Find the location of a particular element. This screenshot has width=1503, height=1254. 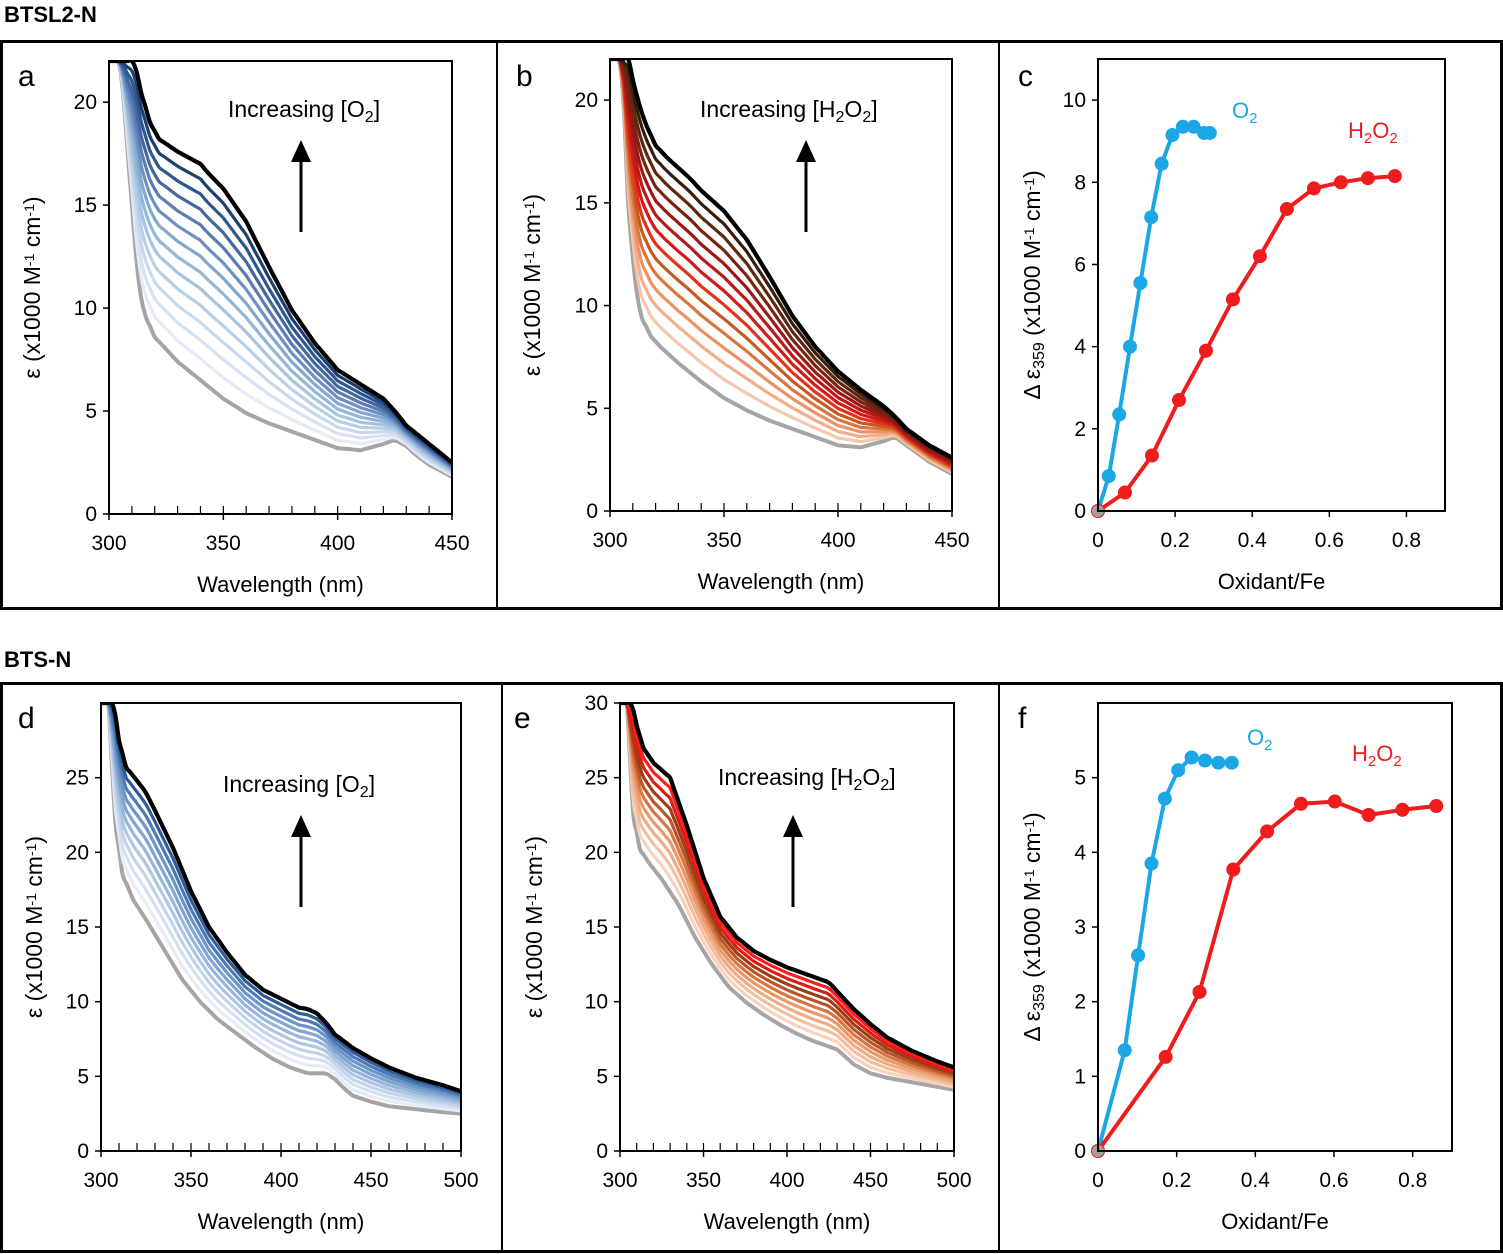

x-tick-label: 0.6 is located at coordinates (1333, 1180).